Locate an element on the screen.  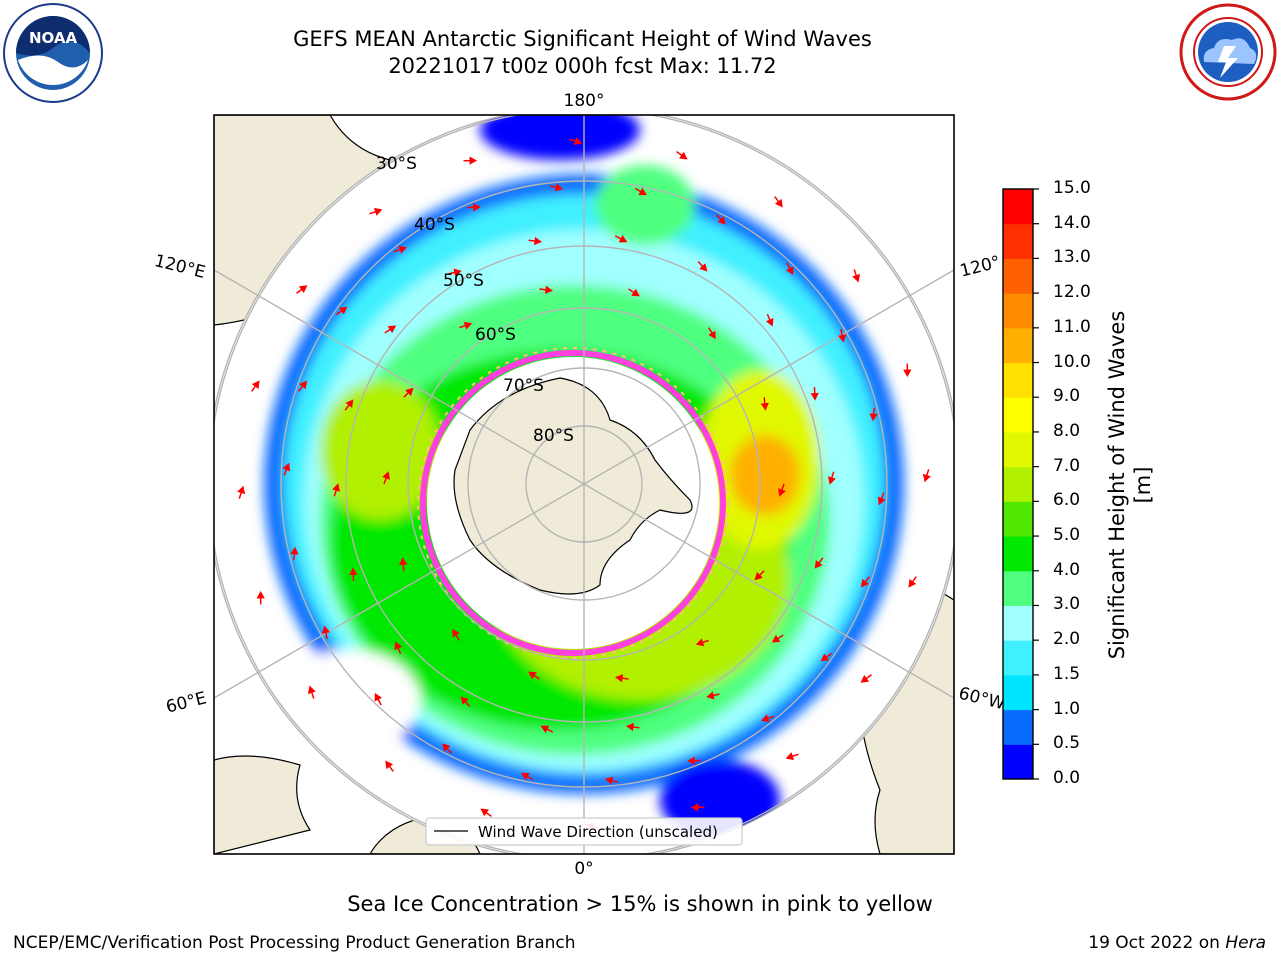
lat-label-50s: 50°S is located at coordinates (463, 281).